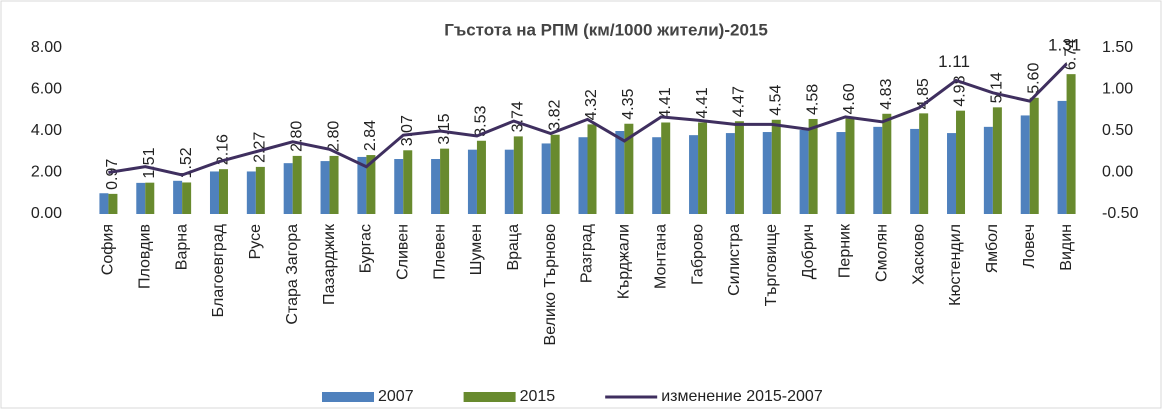 This screenshot has height=414, width=1162. I want to click on x-tick-label: Русе, so click(255, 241).